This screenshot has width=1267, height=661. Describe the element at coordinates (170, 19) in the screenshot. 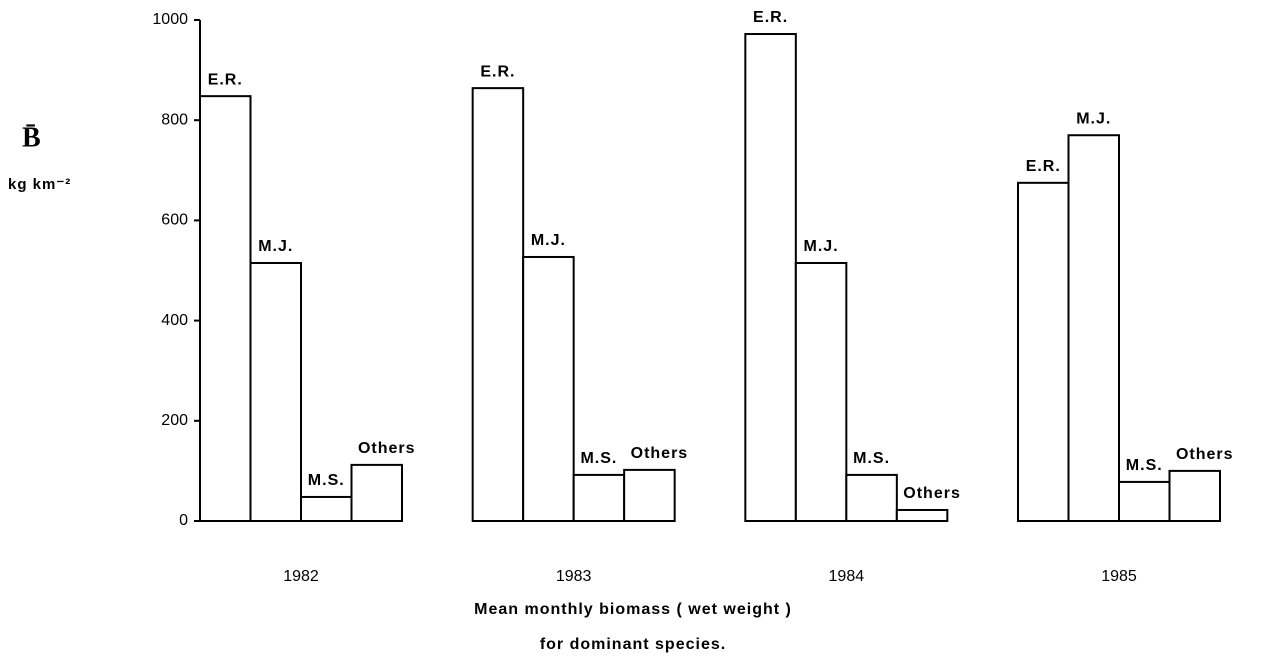

I see `y-tick-label: 1000` at that location.